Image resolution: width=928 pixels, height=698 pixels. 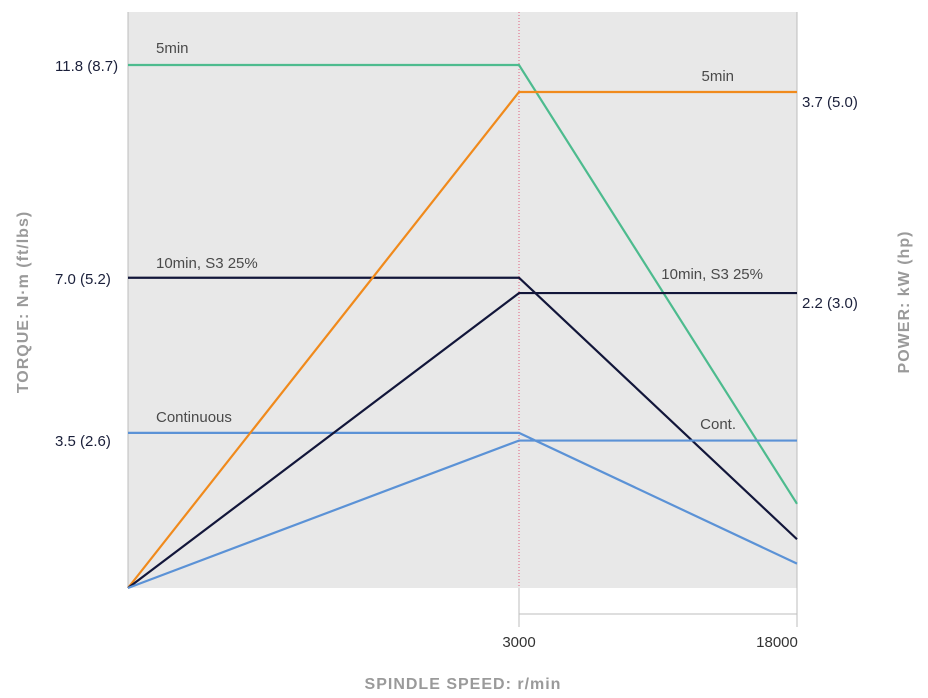 I want to click on right-tick-label: 2.2 (3.0), so click(x=830, y=303).